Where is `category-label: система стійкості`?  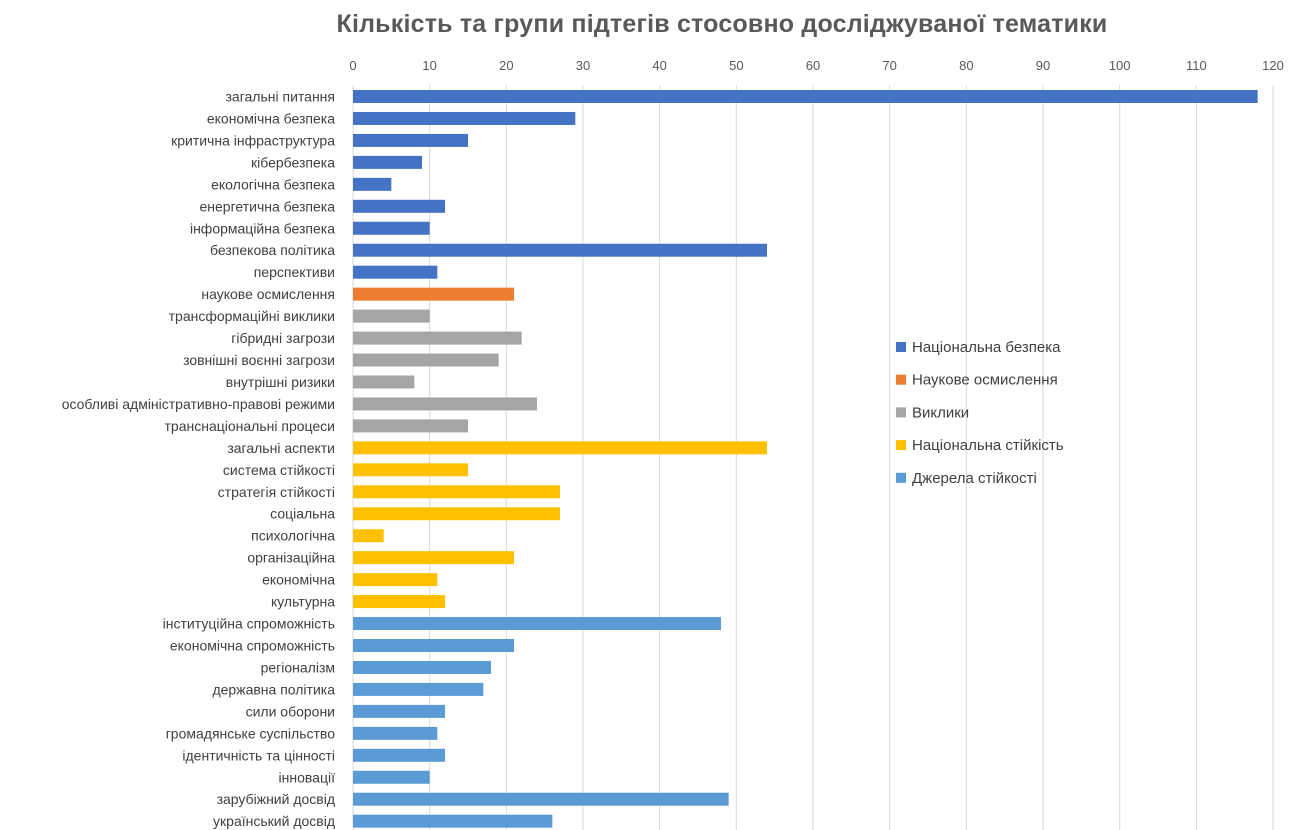 category-label: система стійкості is located at coordinates (279, 470).